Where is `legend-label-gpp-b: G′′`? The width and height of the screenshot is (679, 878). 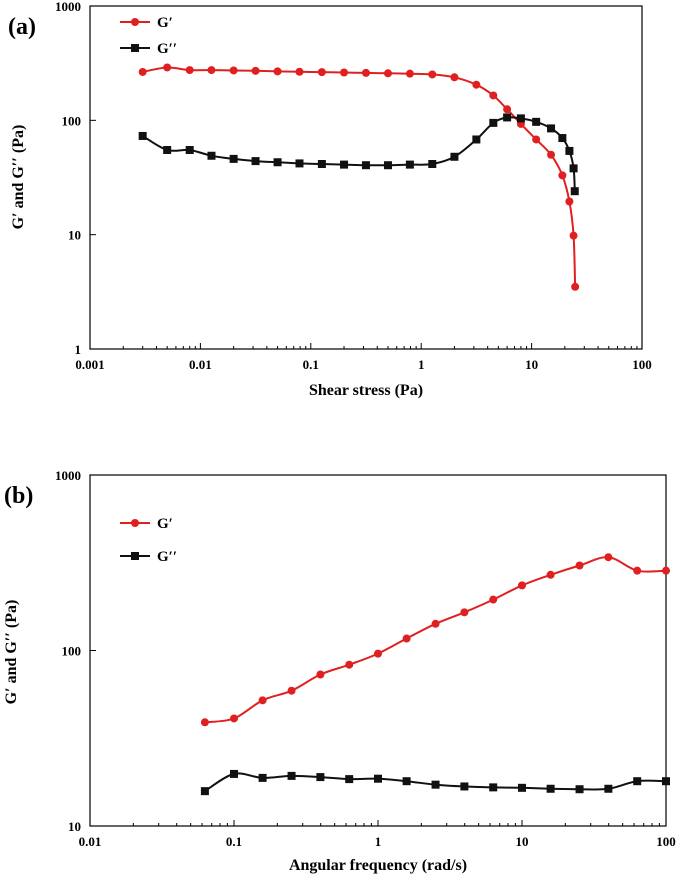 legend-label-gpp-b: G′′ is located at coordinates (167, 557).